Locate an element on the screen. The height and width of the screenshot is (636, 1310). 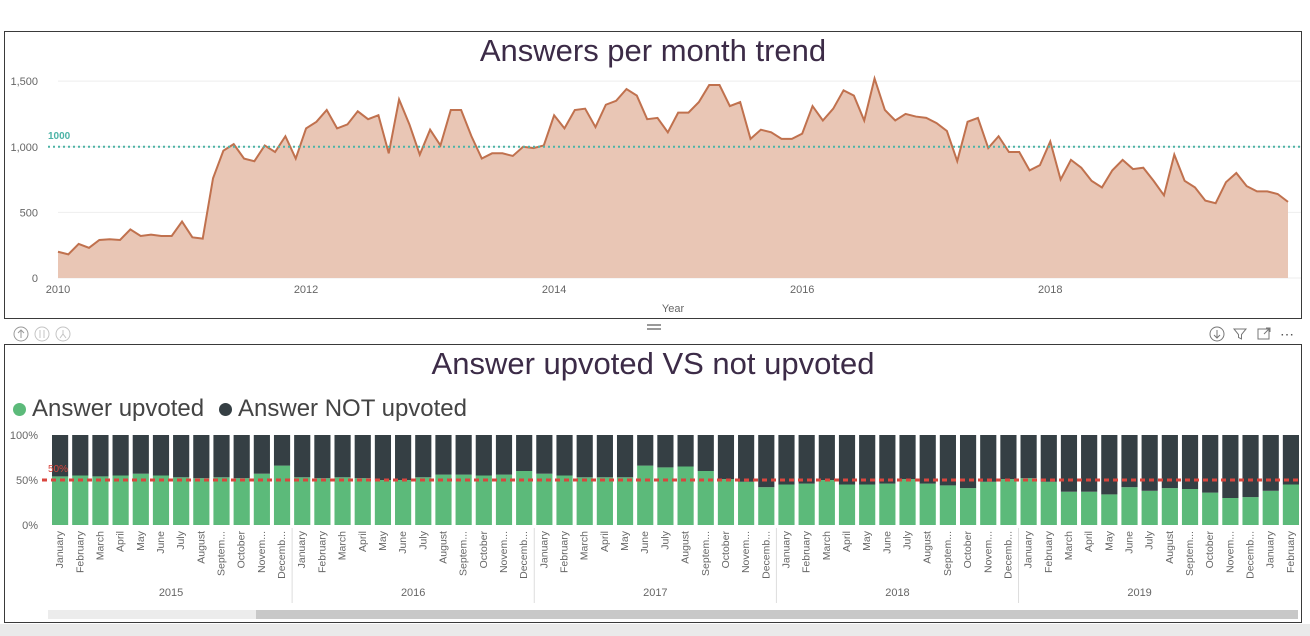
legend-marker-upvoted is located at coordinates (19, 409).